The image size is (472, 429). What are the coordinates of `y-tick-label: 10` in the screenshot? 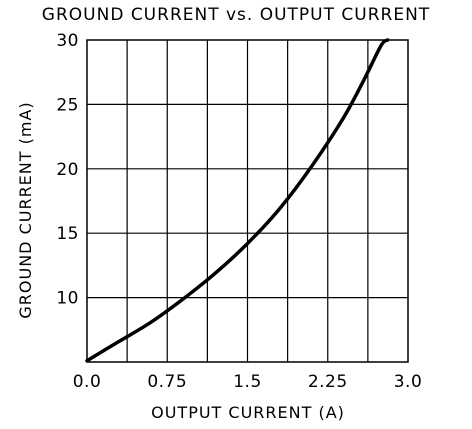 It's located at (67, 299).